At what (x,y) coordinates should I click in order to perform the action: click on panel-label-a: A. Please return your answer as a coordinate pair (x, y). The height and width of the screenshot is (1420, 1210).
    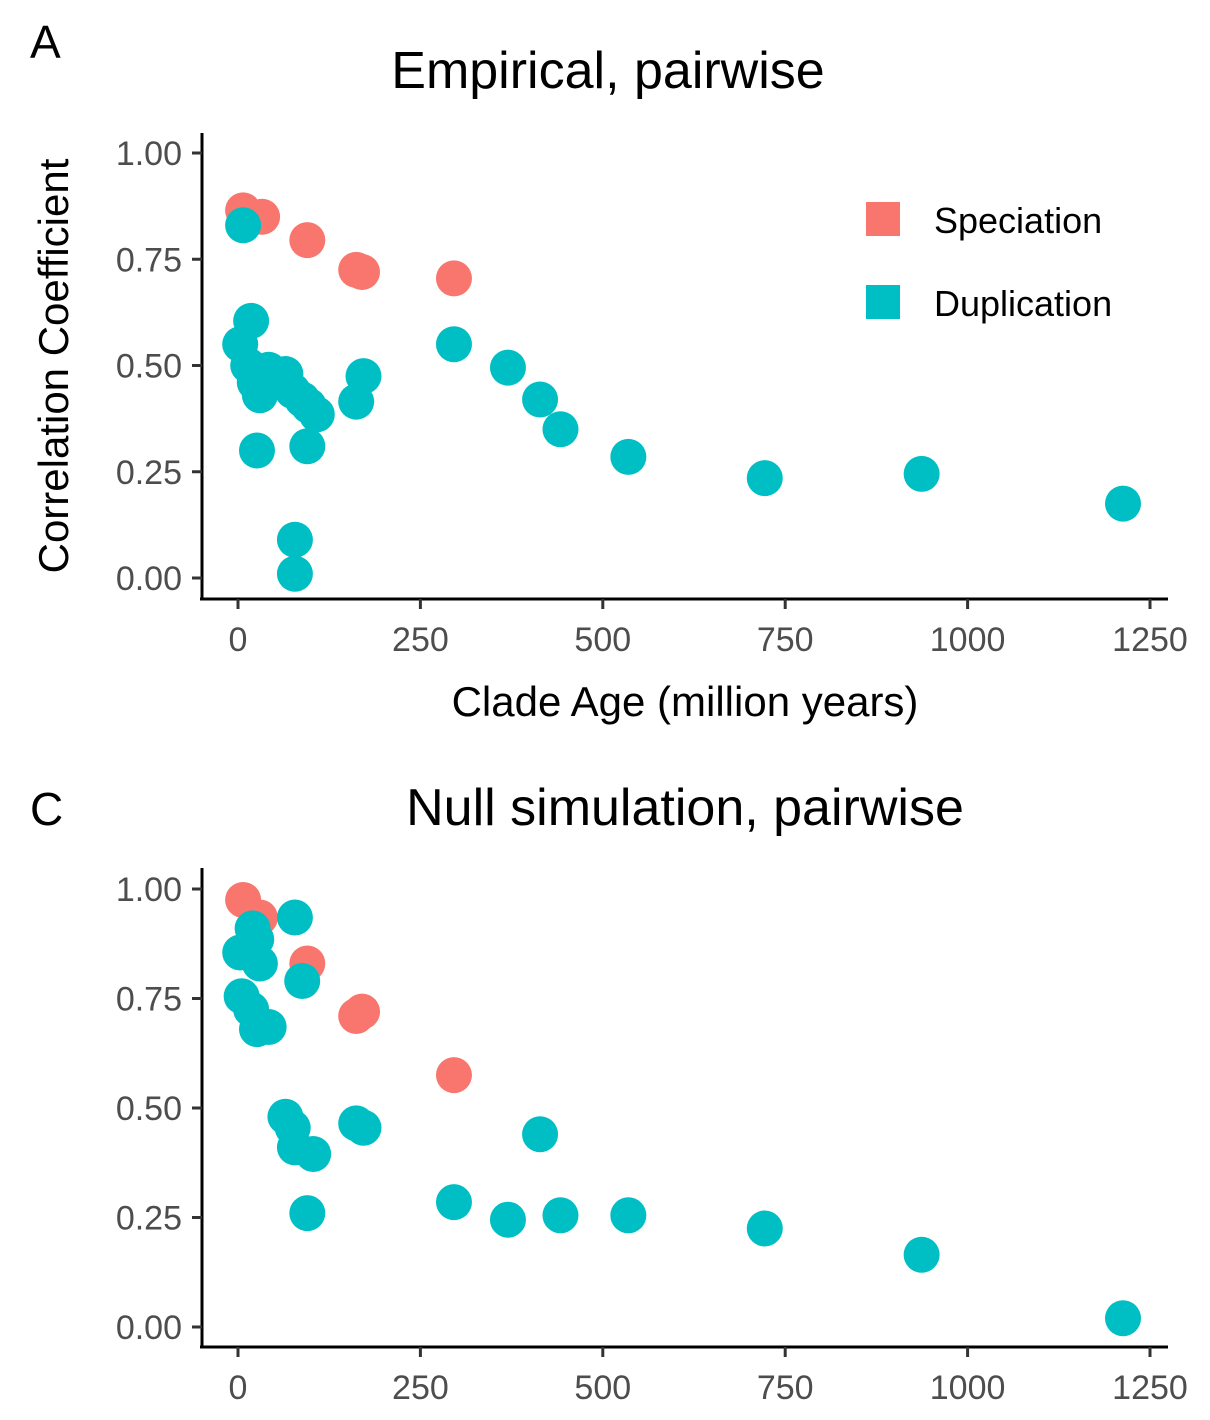
    Looking at the image, I should click on (45, 42).